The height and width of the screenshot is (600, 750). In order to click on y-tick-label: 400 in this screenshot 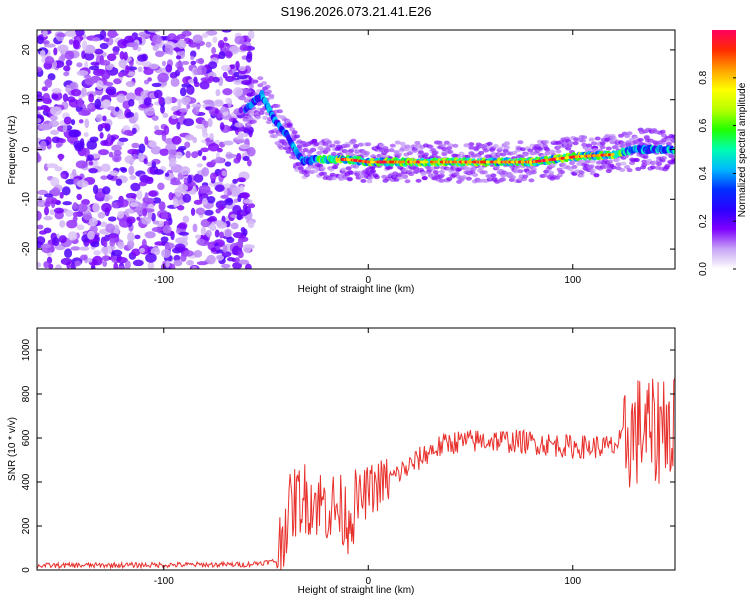, I will do `click(26, 481)`.